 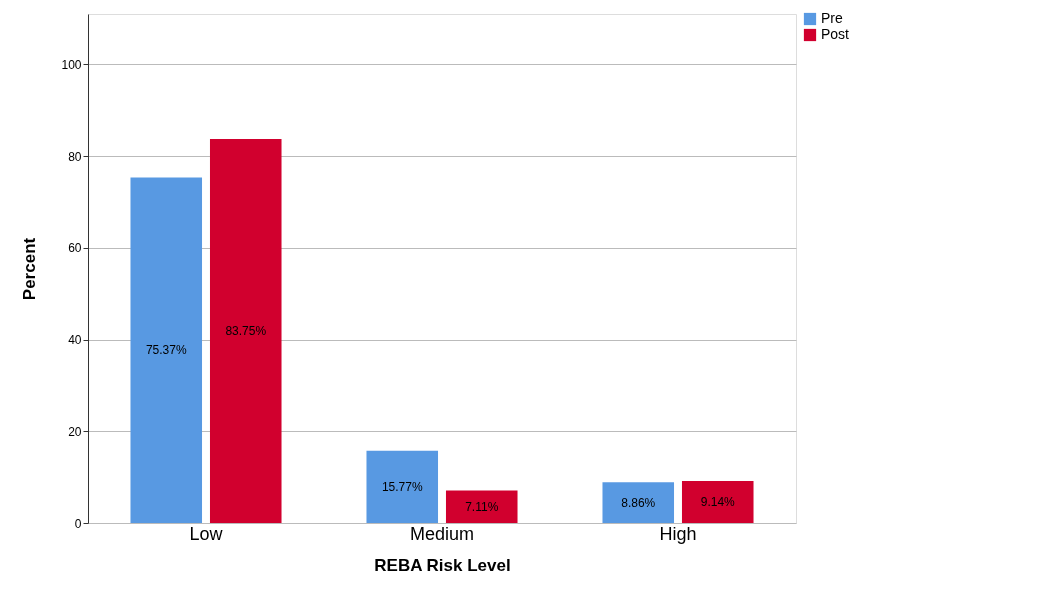 I want to click on x-axis-title: REBA Risk Level, so click(x=442, y=565).